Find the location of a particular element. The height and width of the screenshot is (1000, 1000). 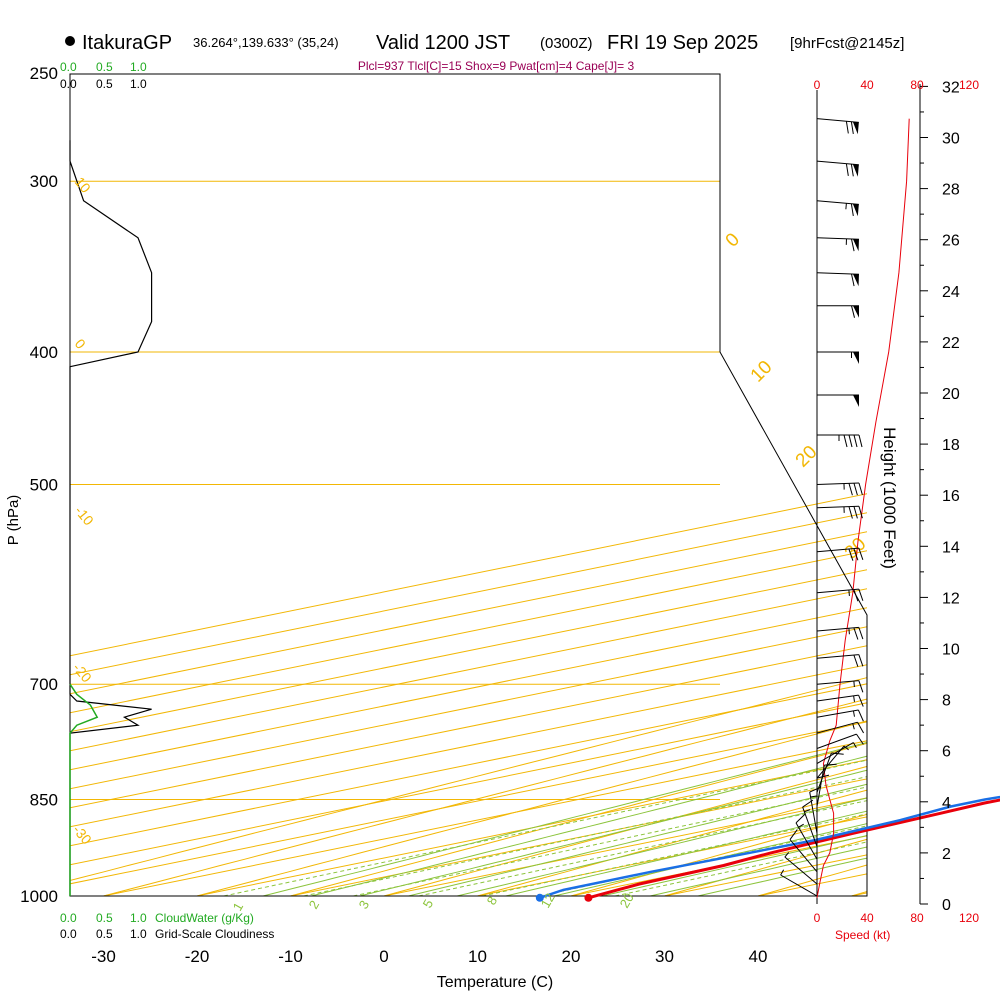

pressure-tick-label: 400 is located at coordinates (44, 352).